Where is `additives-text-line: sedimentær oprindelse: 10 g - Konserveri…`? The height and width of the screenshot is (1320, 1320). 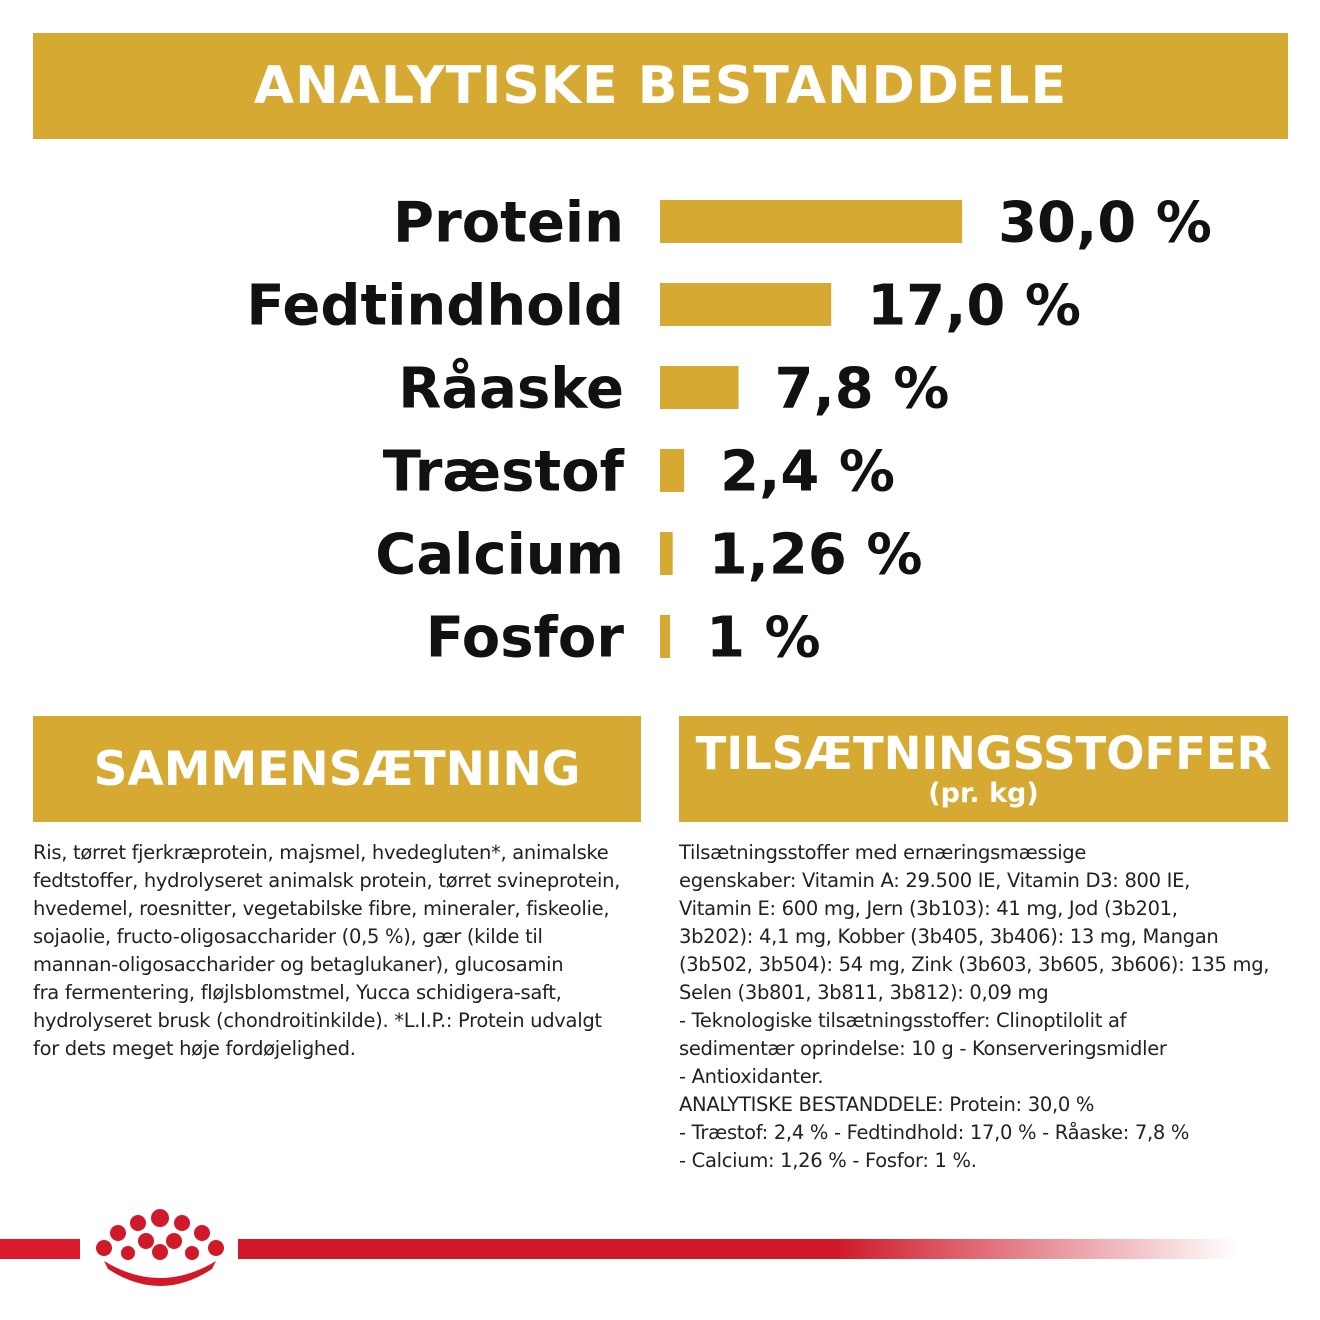 additives-text-line: sedimentær oprindelse: 10 g - Konserveri… is located at coordinates (923, 1048).